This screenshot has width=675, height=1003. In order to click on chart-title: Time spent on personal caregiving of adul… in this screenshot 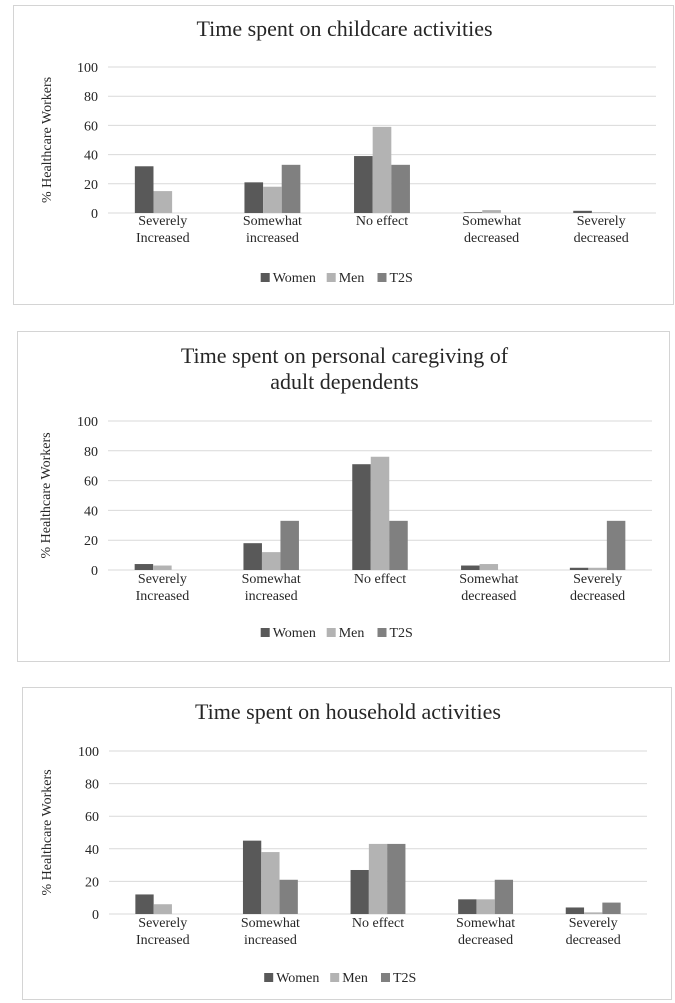, I will do `click(345, 368)`.